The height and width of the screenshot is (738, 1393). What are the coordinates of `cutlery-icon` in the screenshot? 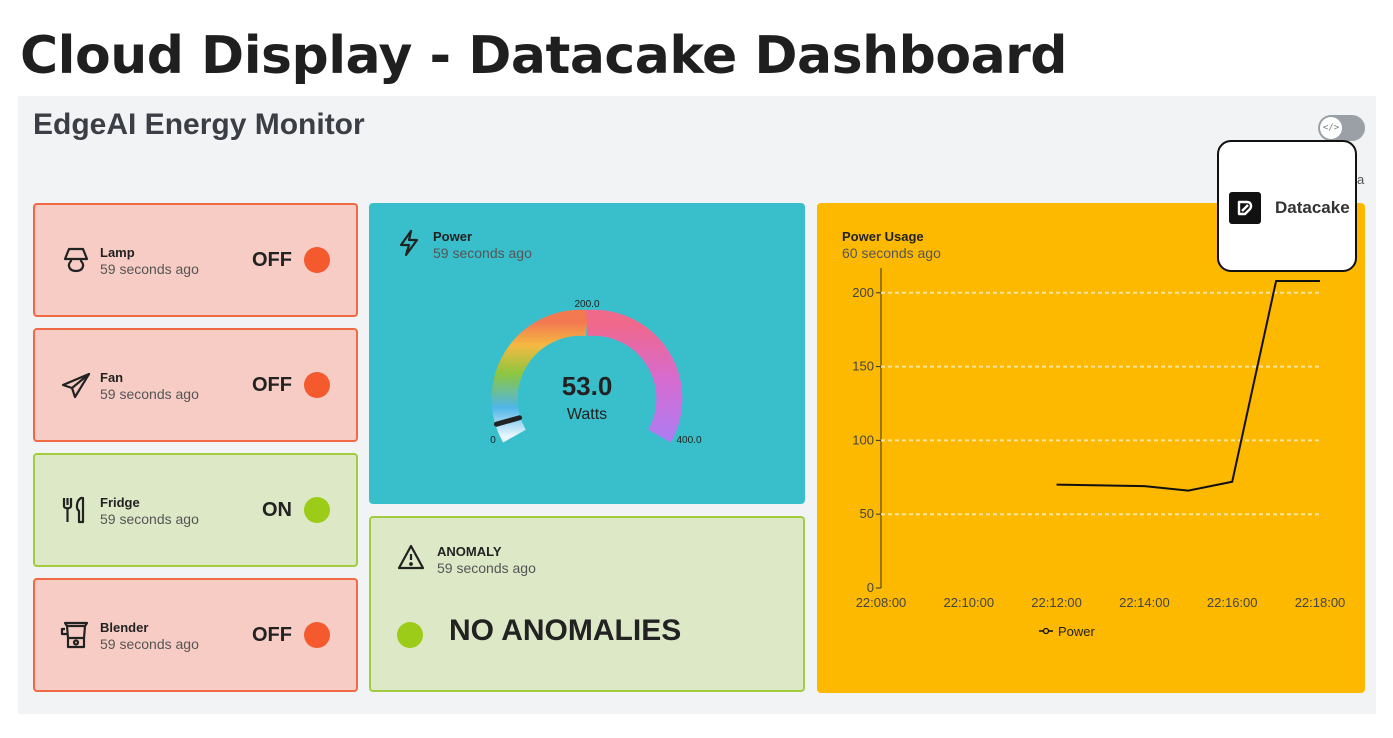 It's located at (73, 510).